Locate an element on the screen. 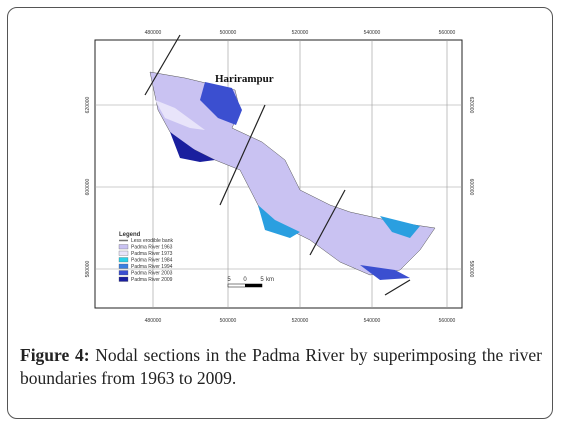 Image resolution: width=562 pixels, height=427 pixels. river-1984 is located at coordinates (279, 221).